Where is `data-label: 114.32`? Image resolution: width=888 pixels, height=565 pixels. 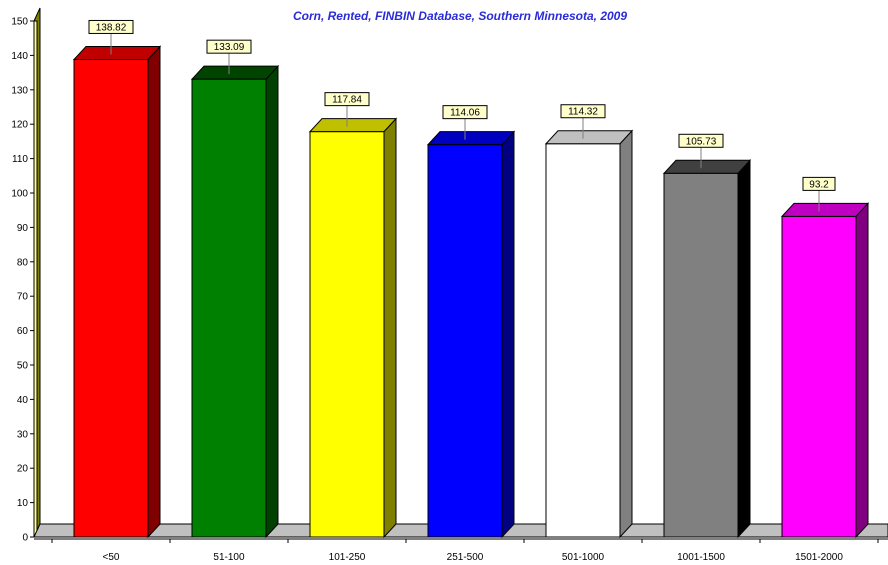 data-label: 114.32 is located at coordinates (583, 112).